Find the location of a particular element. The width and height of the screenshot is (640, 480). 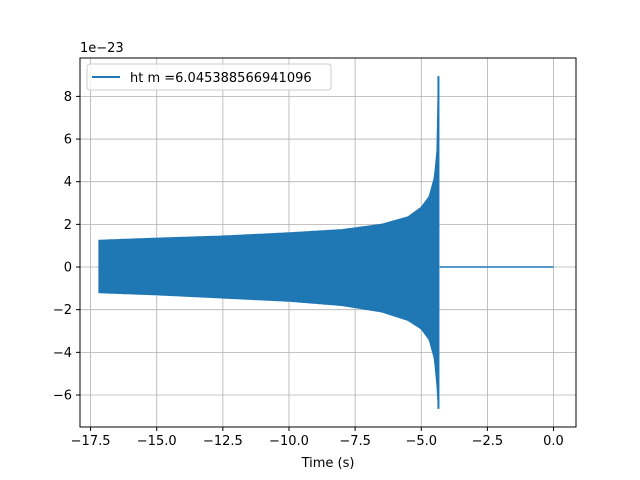

y-tick-label: 8 is located at coordinates (68, 97).